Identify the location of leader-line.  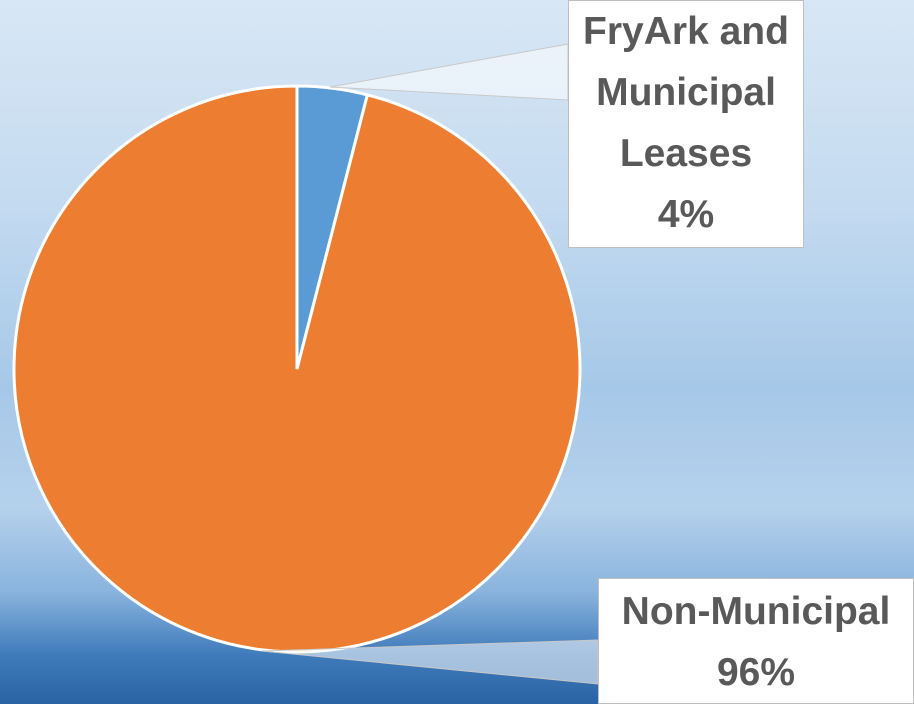
(449, 72).